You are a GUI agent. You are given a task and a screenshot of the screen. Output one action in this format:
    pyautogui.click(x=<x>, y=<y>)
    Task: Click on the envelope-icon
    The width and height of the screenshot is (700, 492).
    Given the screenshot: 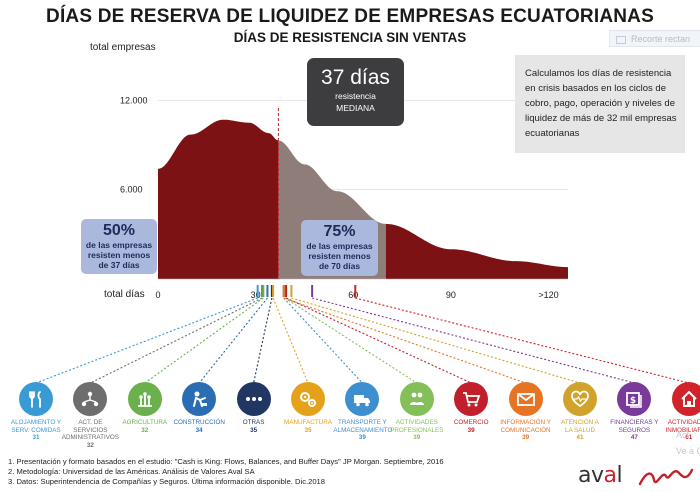 What is the action you would take?
    pyautogui.click(x=525, y=399)
    